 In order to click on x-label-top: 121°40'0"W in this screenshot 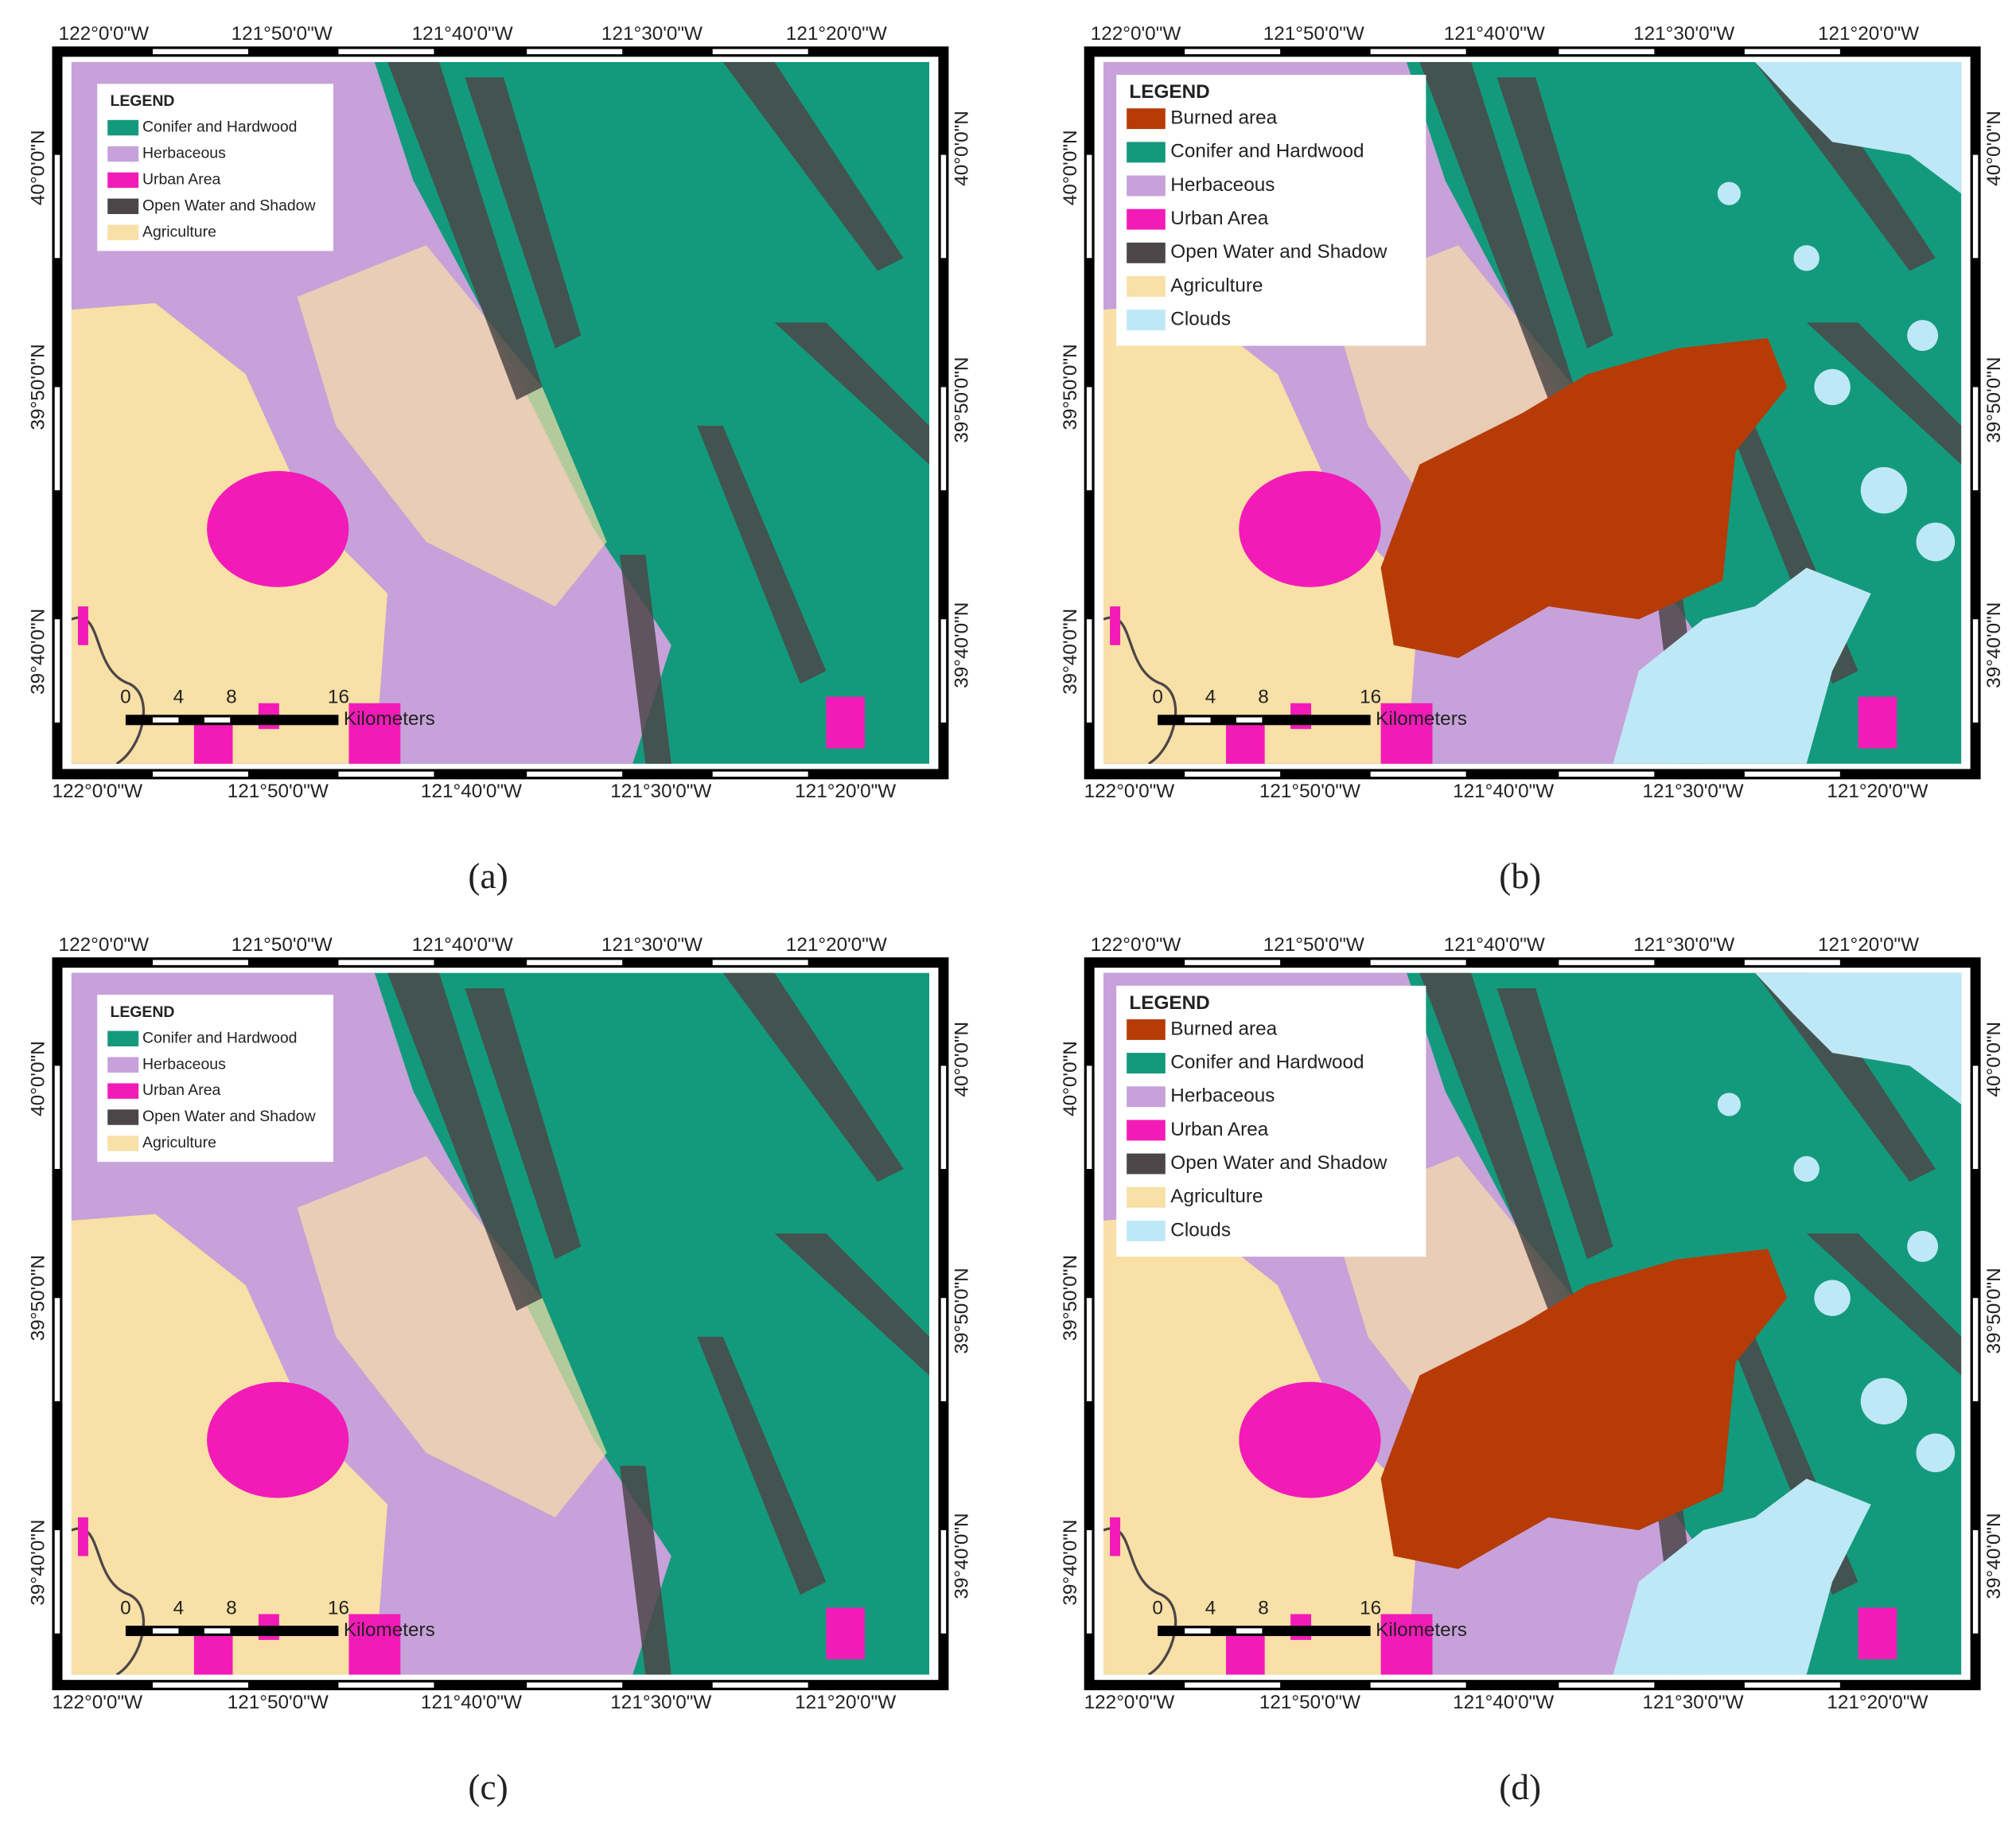, I will do `click(1494, 945)`.